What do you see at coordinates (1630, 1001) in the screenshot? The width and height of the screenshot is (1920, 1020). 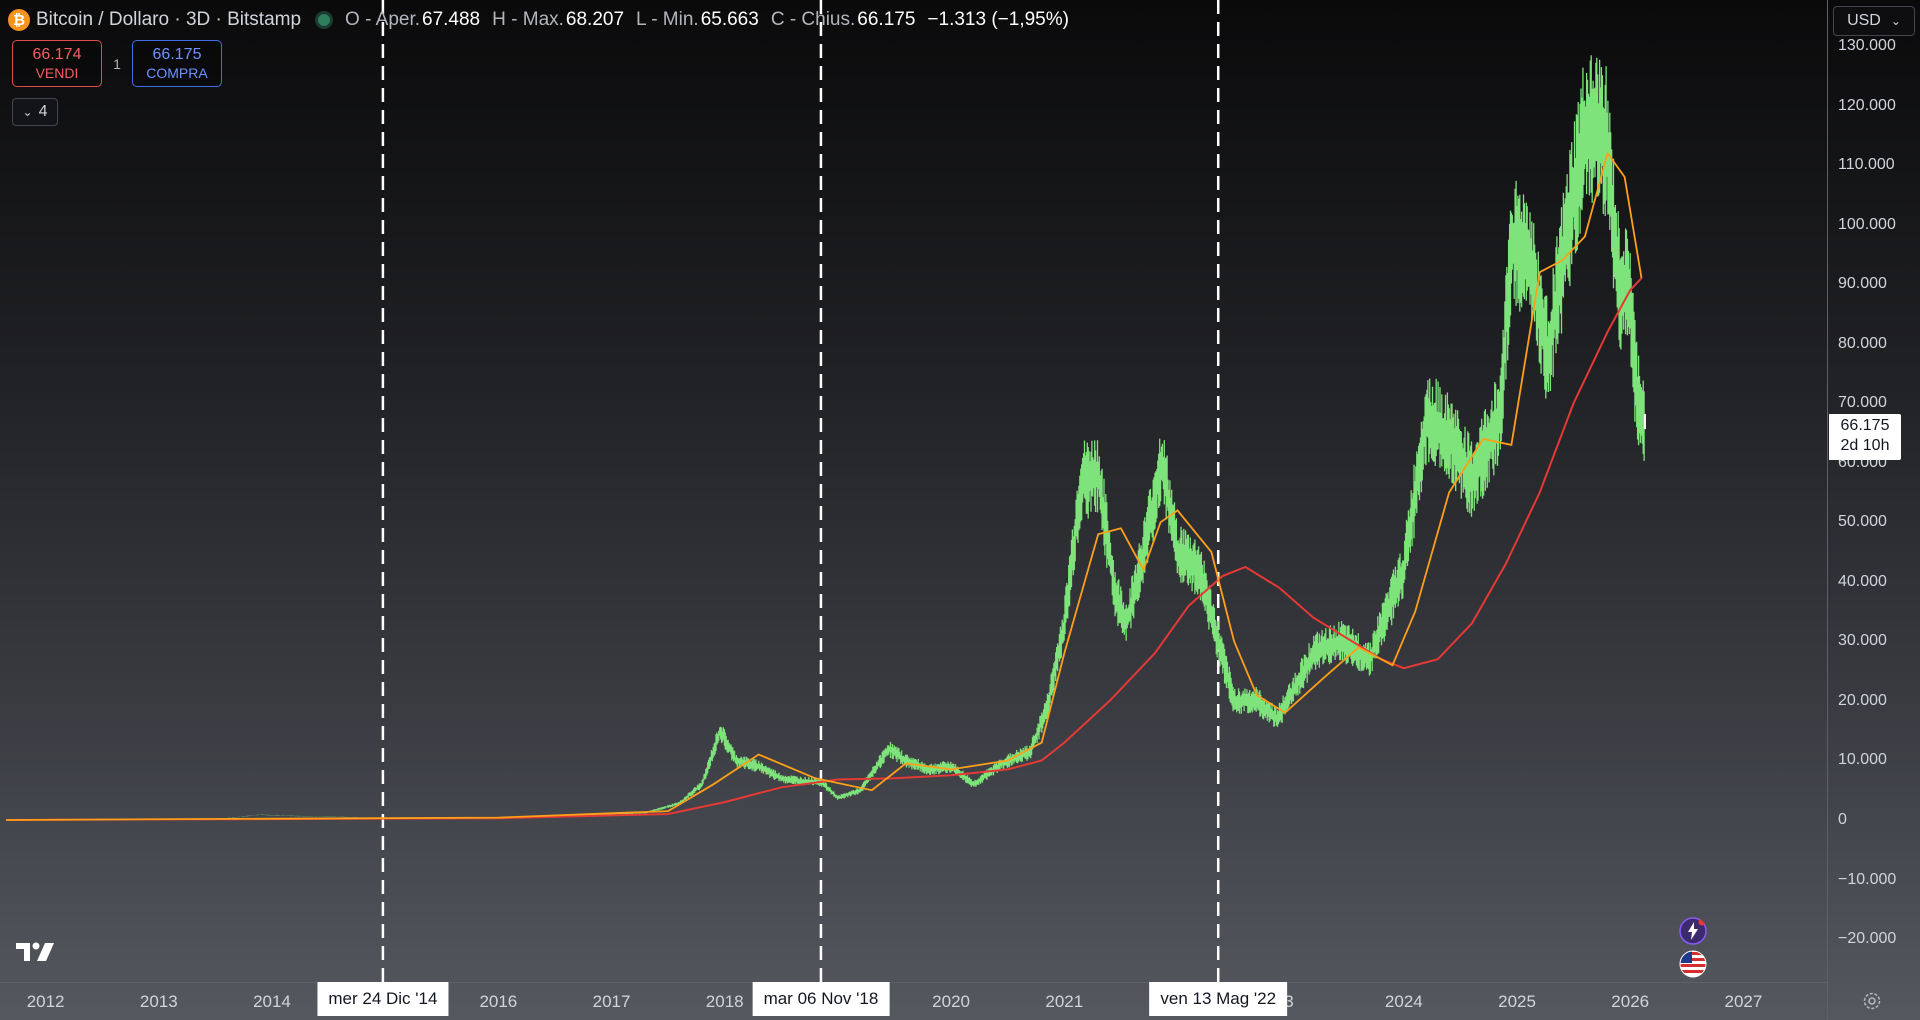 I see `x-tick-label: 2026` at bounding box center [1630, 1001].